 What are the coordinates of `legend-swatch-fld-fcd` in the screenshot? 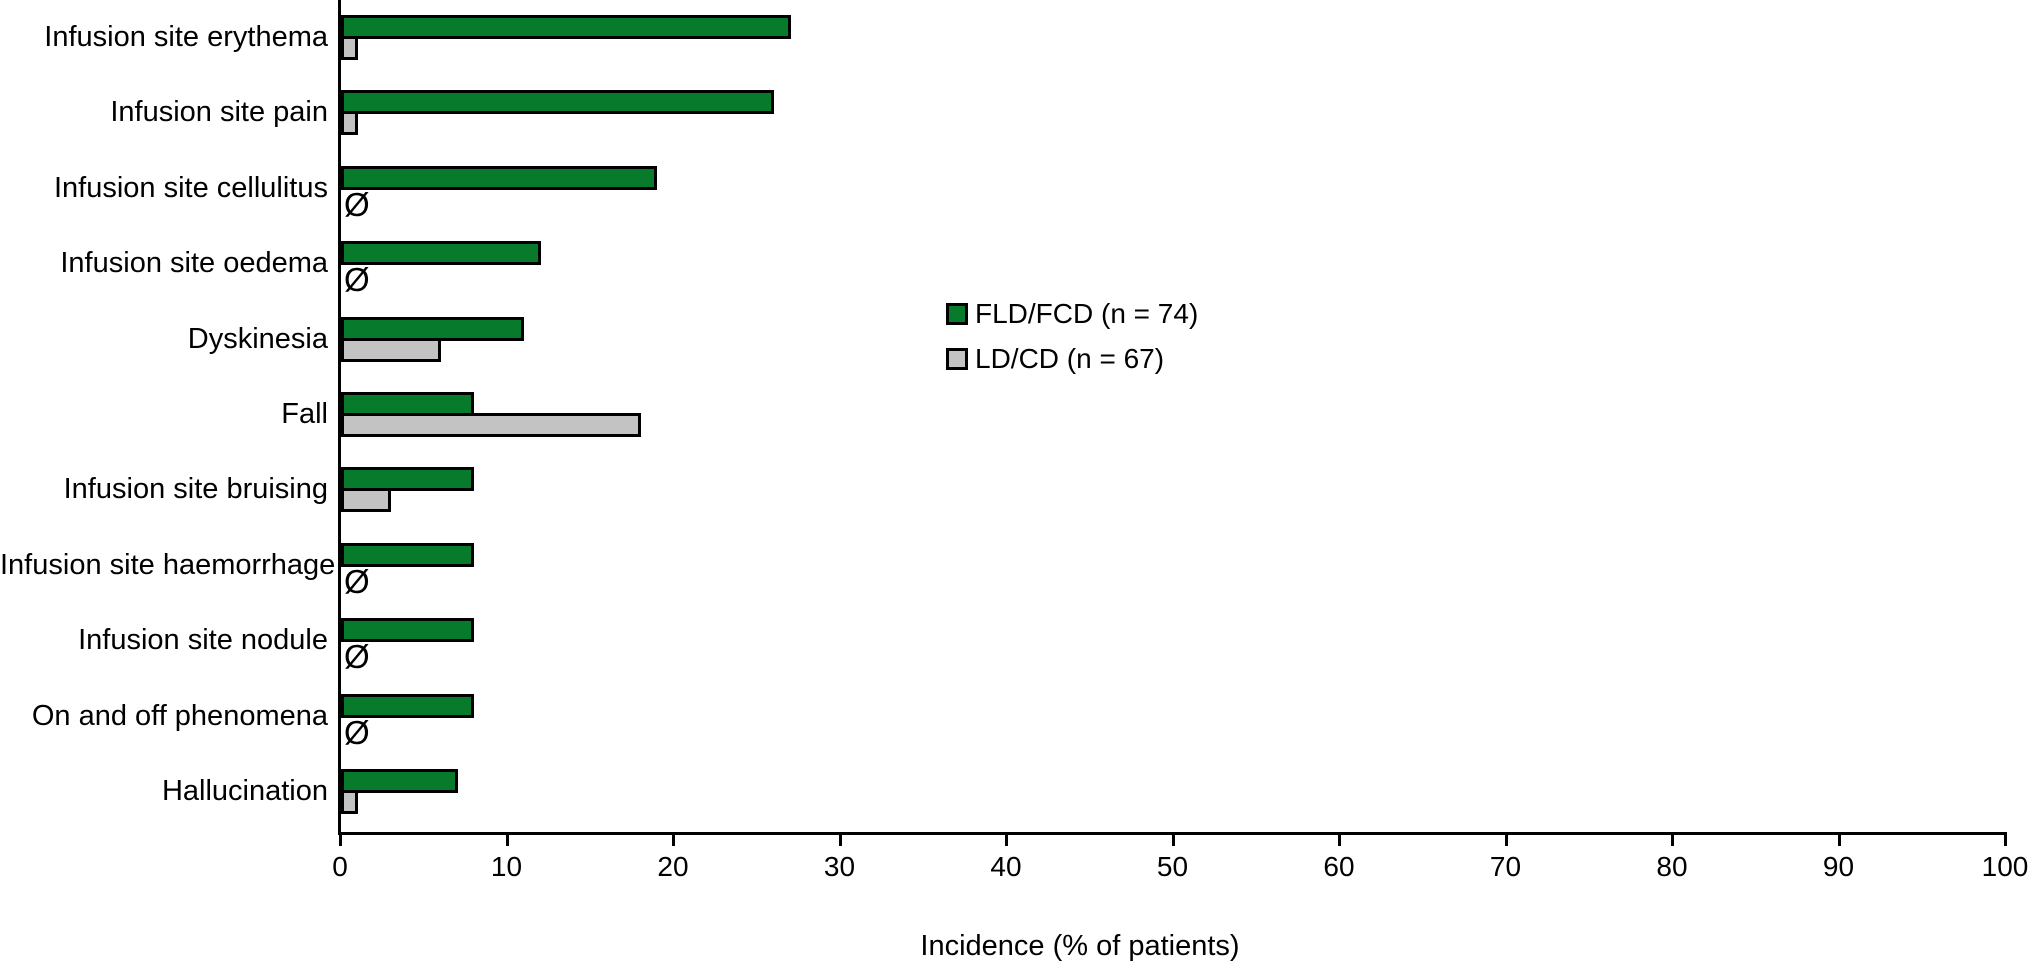 It's located at (957, 314).